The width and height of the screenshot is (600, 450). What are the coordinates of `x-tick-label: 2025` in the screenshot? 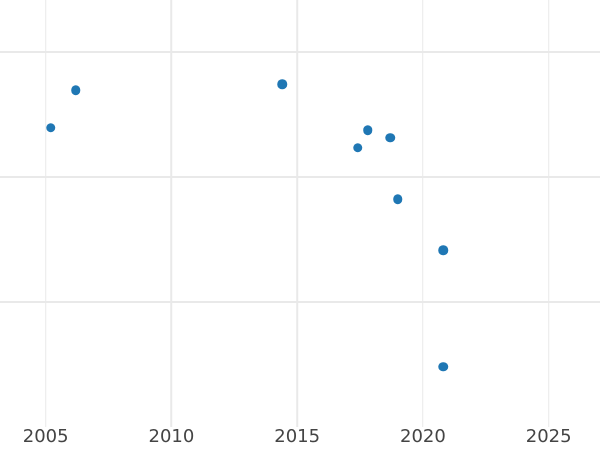 It's located at (548, 436).